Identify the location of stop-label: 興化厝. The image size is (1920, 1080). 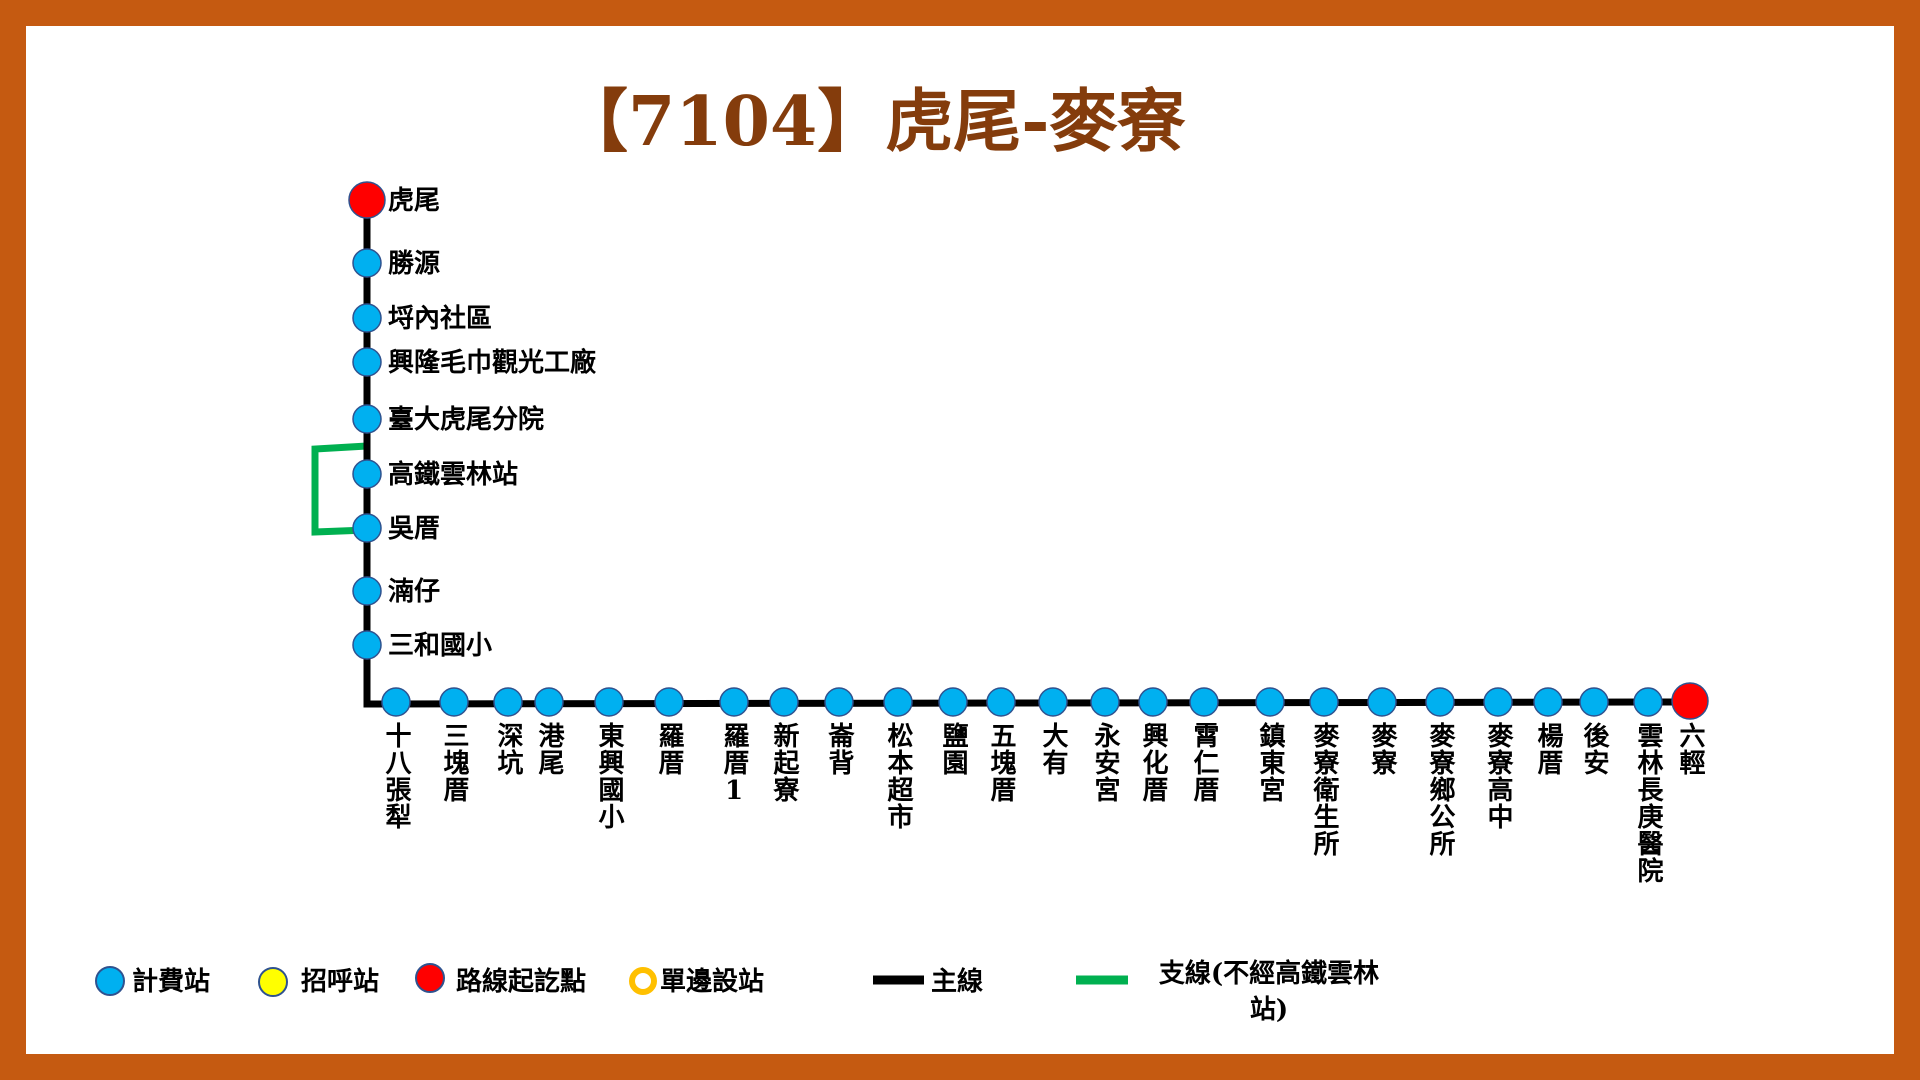
(1153, 762).